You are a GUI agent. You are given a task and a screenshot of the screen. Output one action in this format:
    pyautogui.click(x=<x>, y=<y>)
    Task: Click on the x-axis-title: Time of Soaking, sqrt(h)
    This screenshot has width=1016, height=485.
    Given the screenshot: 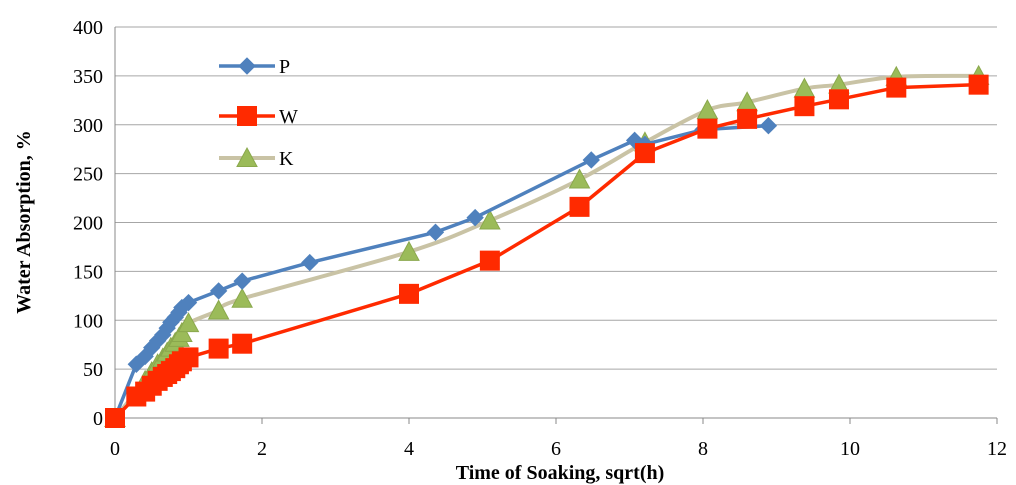 What is the action you would take?
    pyautogui.click(x=560, y=473)
    